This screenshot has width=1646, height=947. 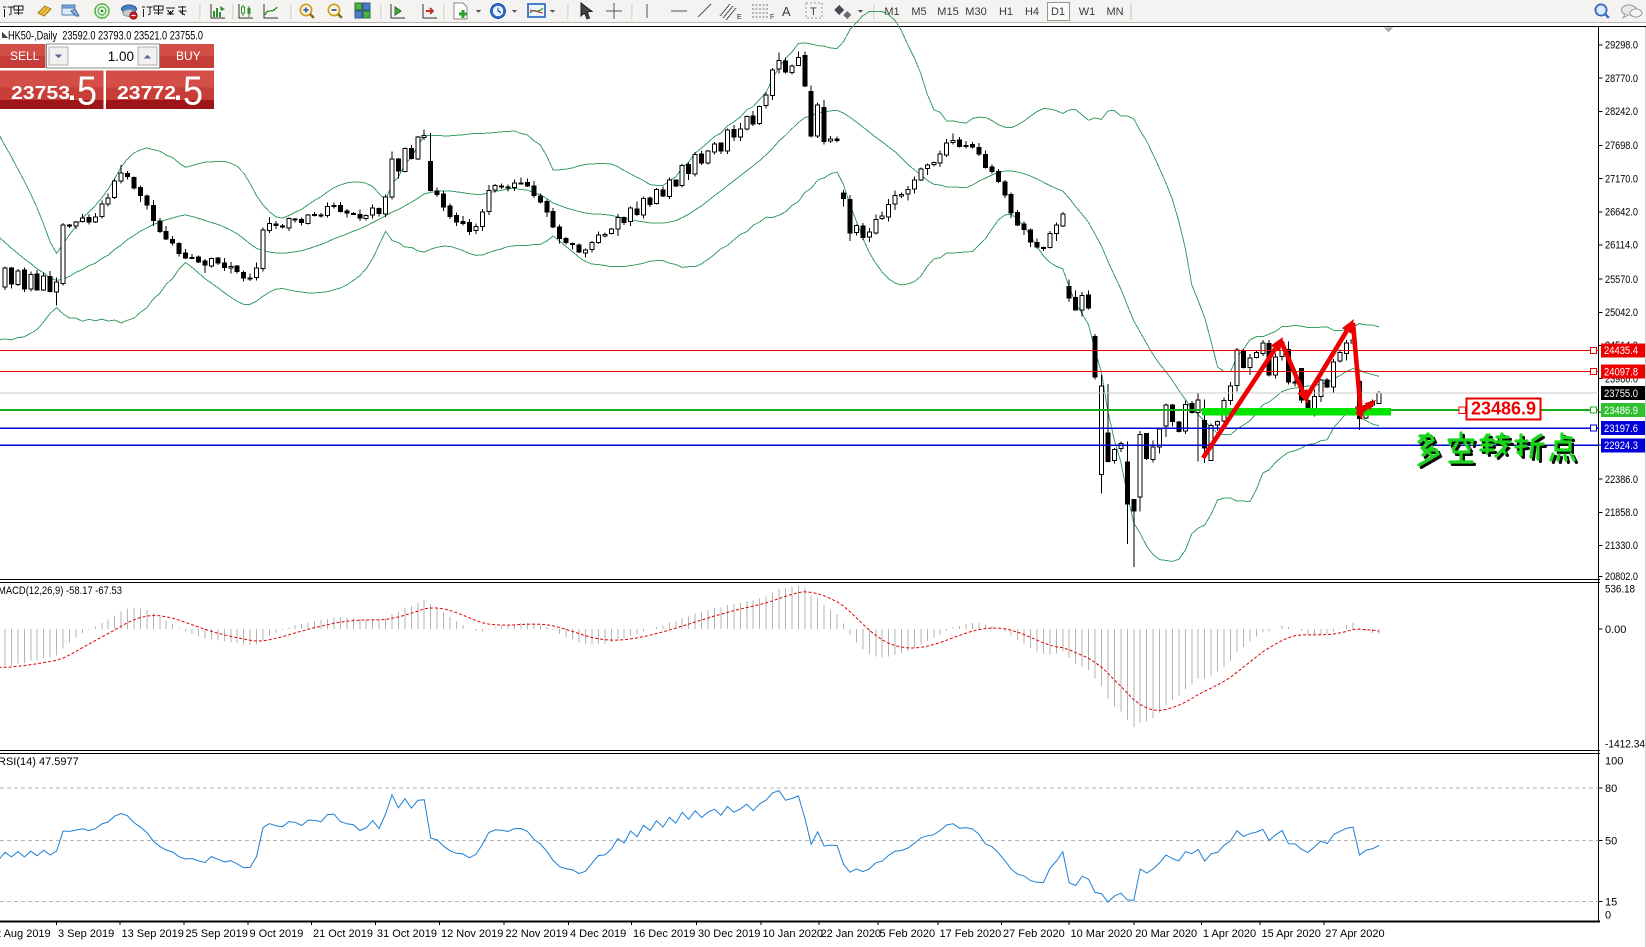 What do you see at coordinates (1034, 934) in the screenshot?
I see `svg-text: 27 Feb 2020` at bounding box center [1034, 934].